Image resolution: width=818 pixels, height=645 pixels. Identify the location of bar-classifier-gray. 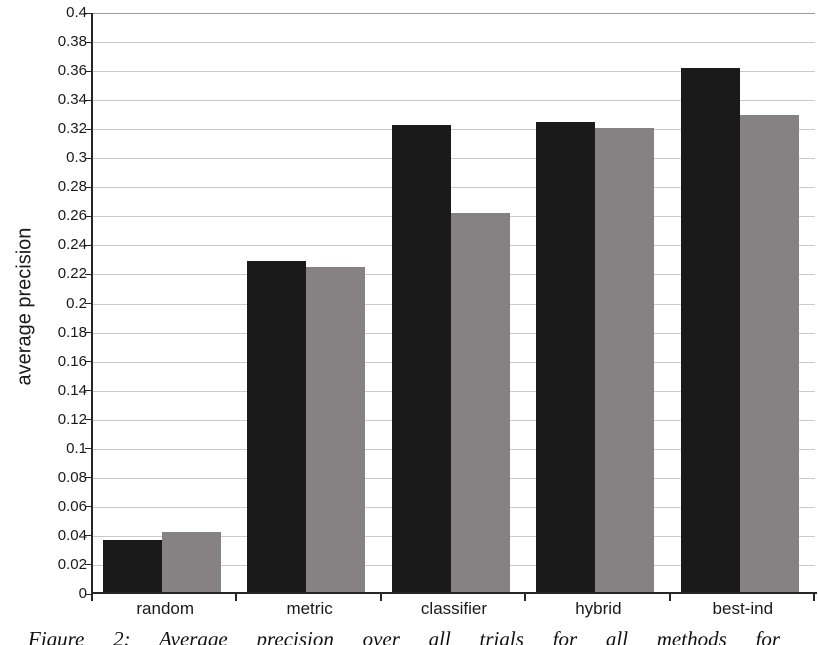
(480, 403).